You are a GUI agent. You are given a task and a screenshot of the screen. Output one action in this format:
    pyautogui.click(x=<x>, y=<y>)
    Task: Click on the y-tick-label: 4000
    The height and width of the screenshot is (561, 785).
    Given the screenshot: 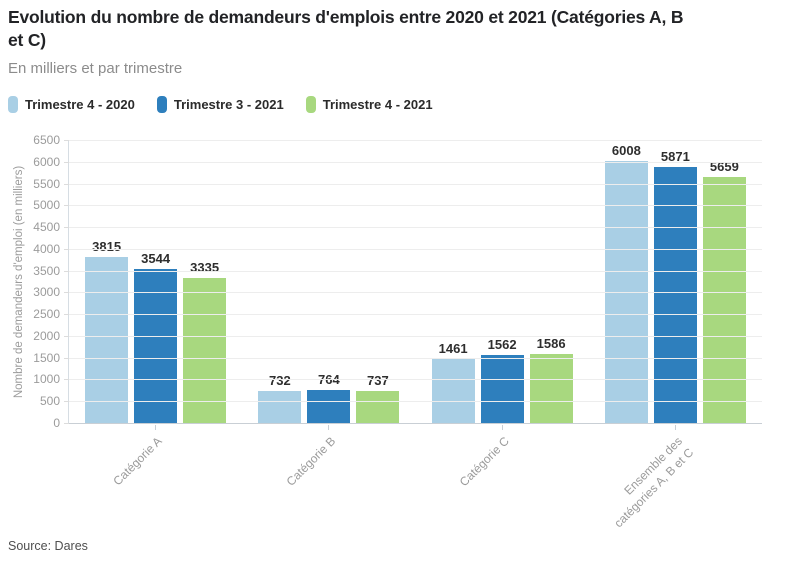 What is the action you would take?
    pyautogui.click(x=46, y=248)
    